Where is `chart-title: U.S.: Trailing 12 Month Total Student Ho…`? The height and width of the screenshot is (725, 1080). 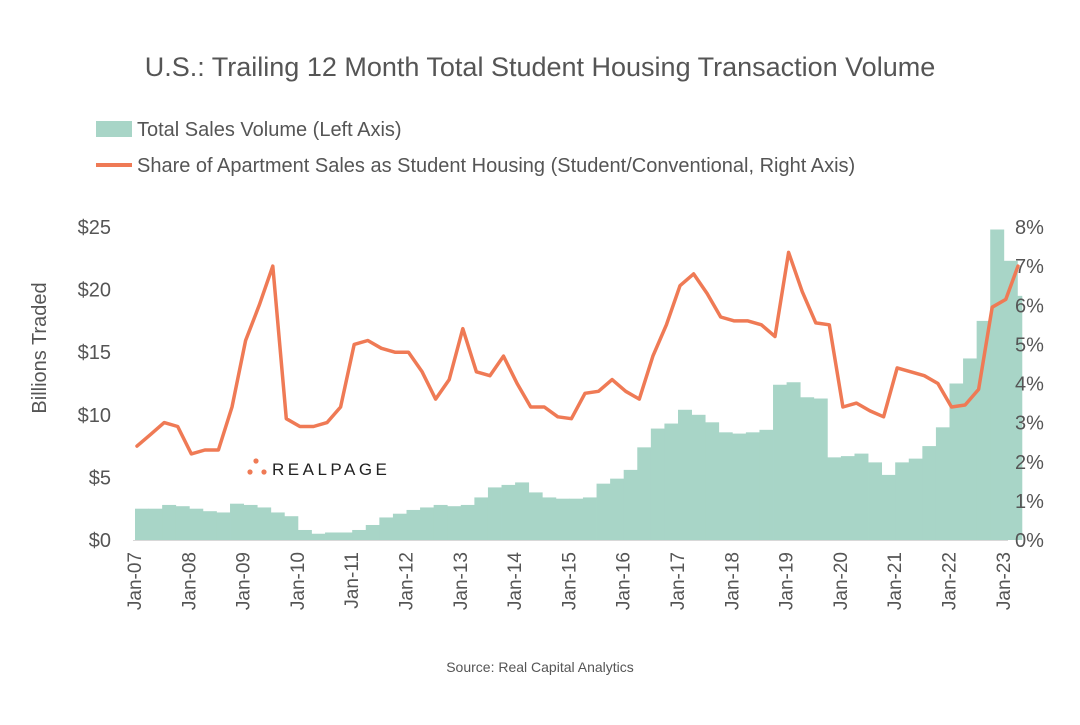 chart-title: U.S.: Trailing 12 Month Total Student Ho… is located at coordinates (540, 67).